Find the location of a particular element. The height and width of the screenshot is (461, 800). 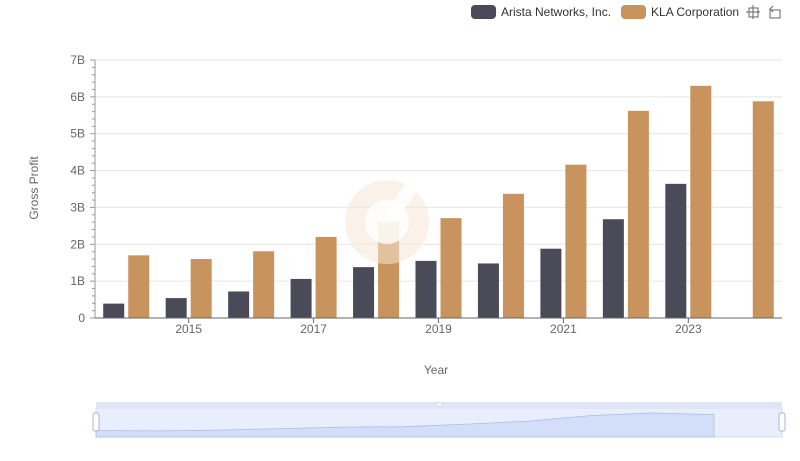

x-axis-title: Year is located at coordinates (436, 370).